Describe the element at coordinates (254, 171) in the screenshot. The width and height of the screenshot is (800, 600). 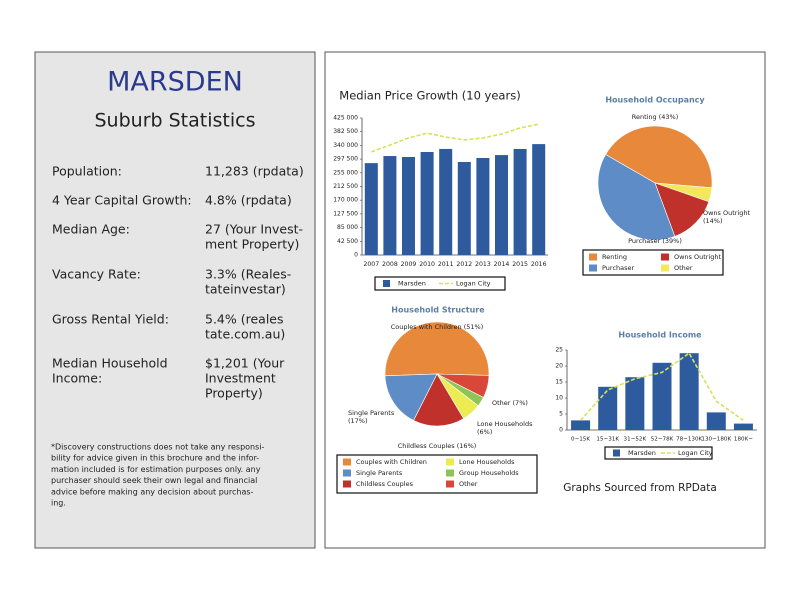
I see `stat-value: 11,283 (rpdata)` at that location.